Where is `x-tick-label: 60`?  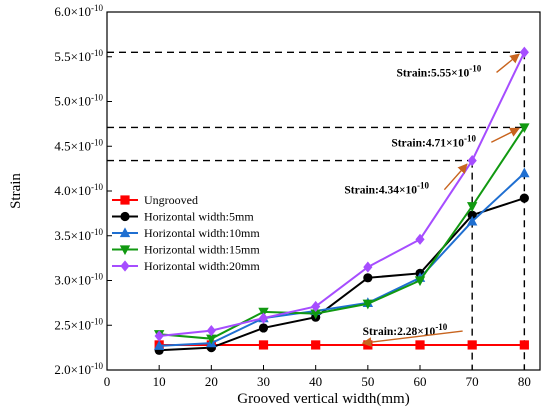 x-tick-label: 60 is located at coordinates (420, 381).